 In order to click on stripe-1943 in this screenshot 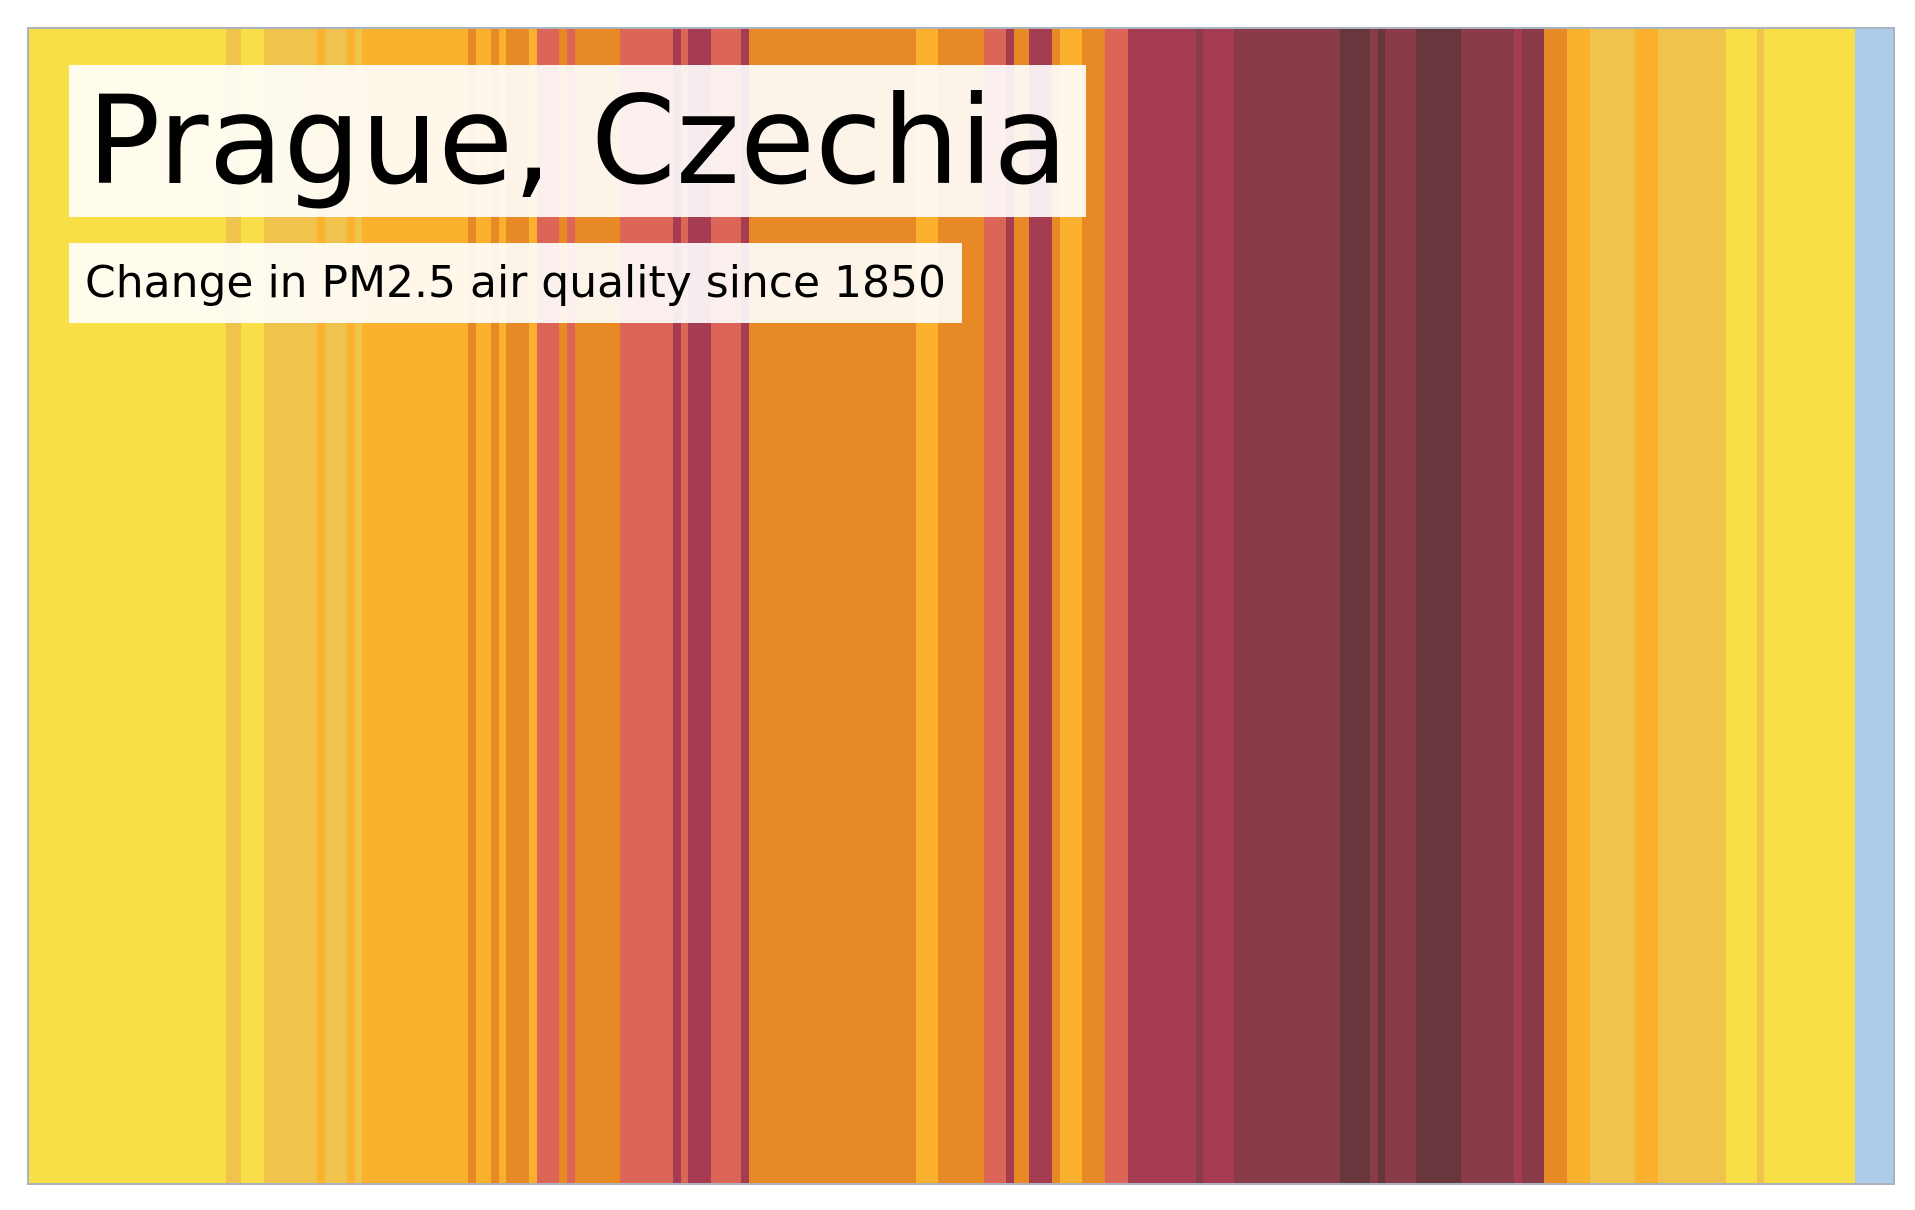, I will do `click(738, 606)`.